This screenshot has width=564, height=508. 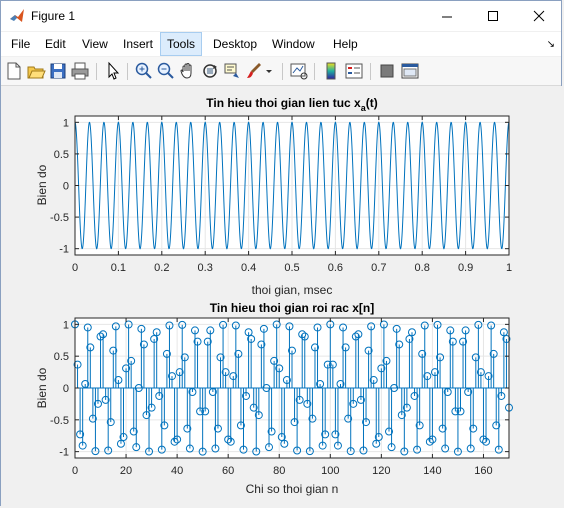 I want to click on show-plot-tools-icon, so click(x=410, y=71).